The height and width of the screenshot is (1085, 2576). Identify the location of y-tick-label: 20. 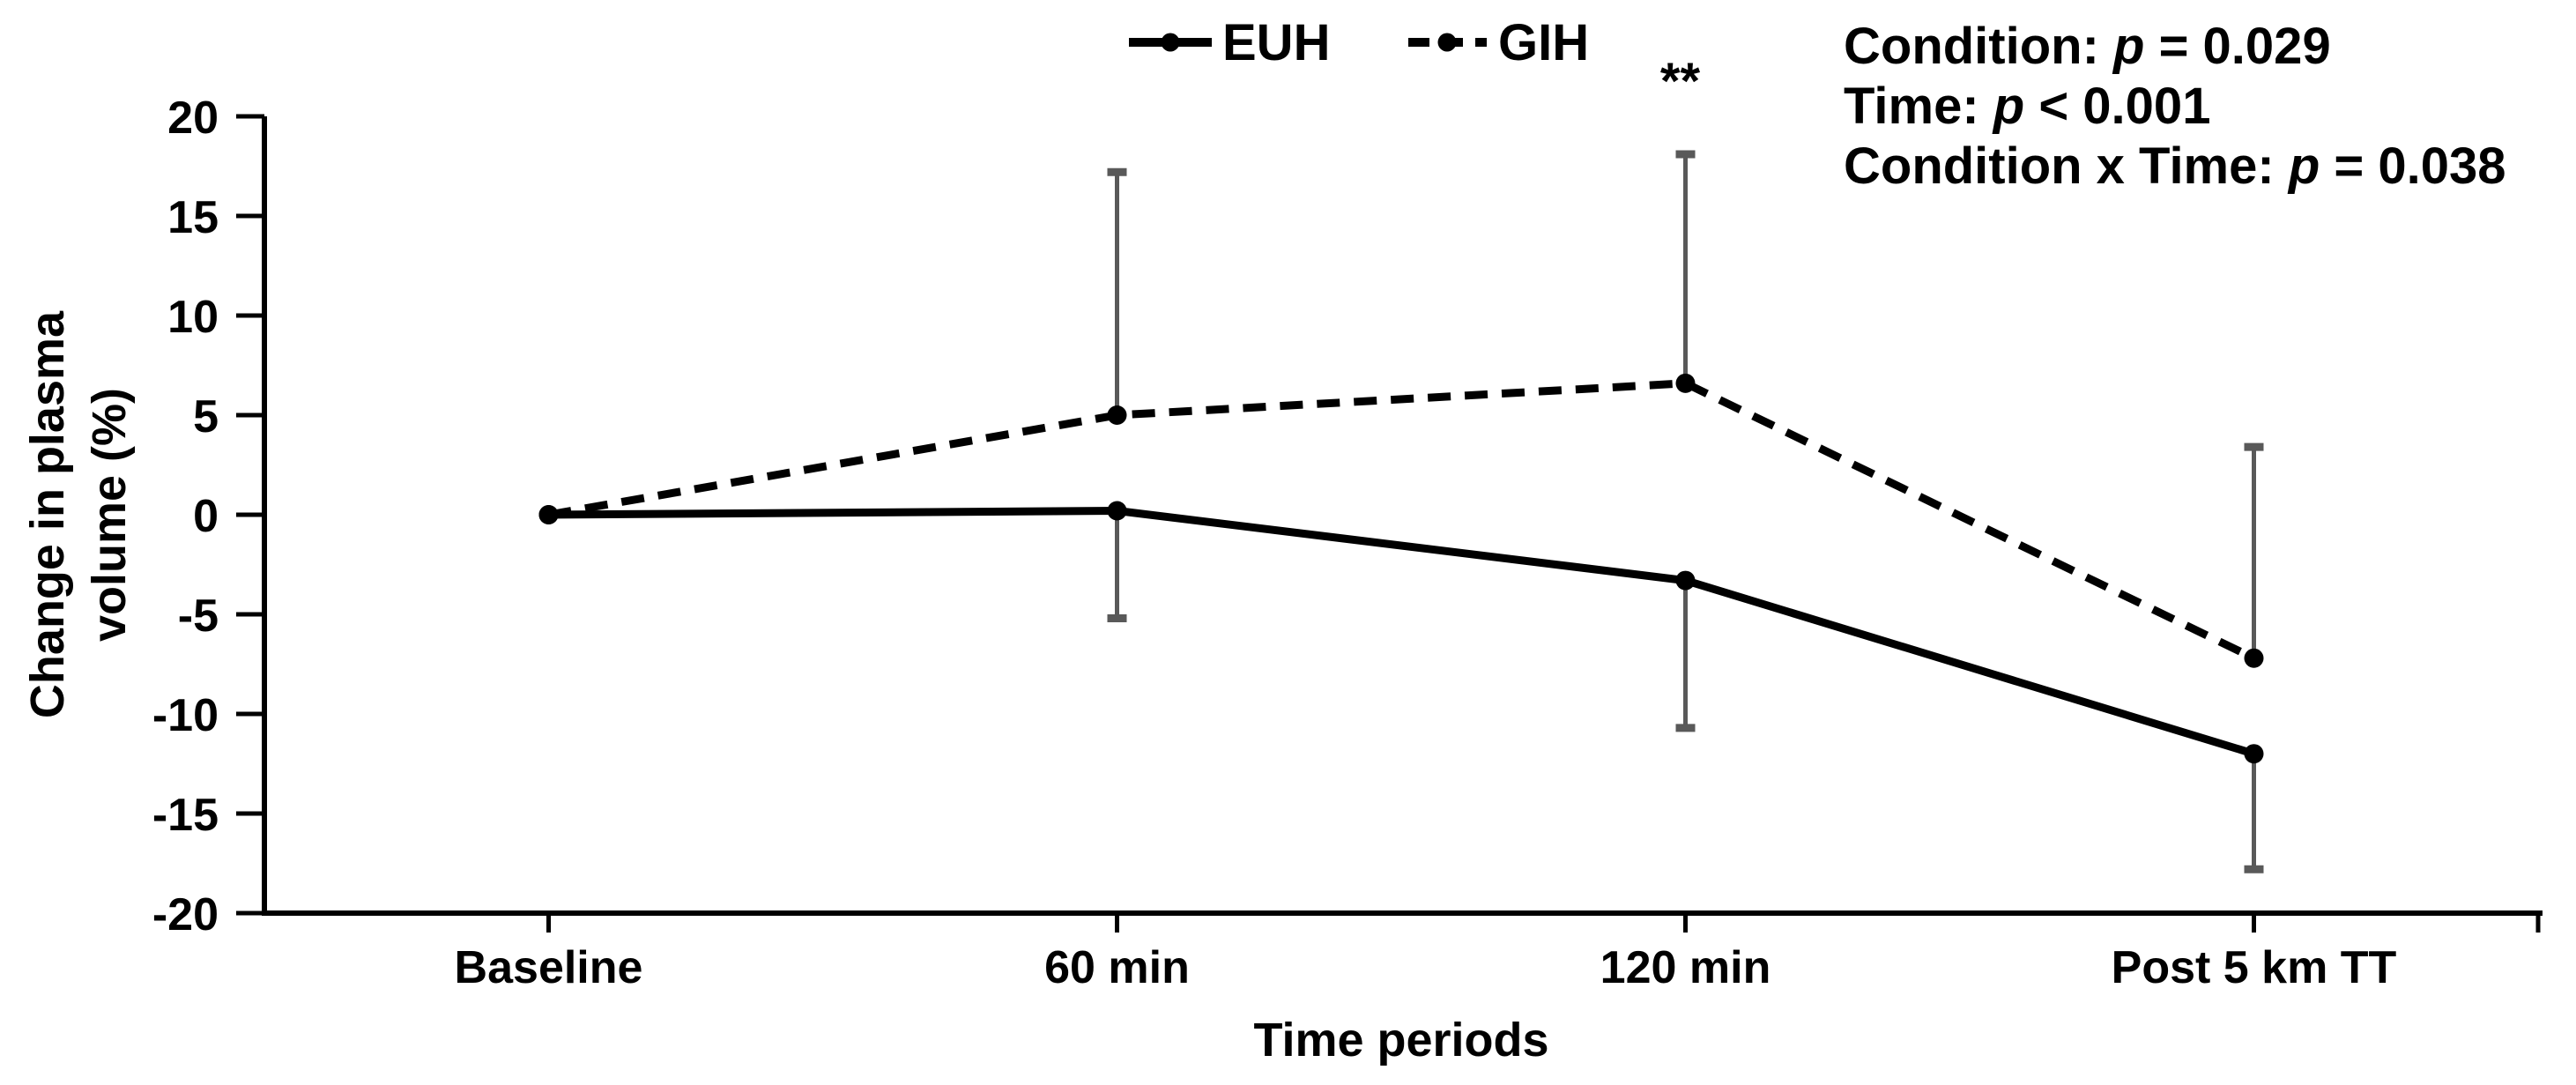
(193, 119).